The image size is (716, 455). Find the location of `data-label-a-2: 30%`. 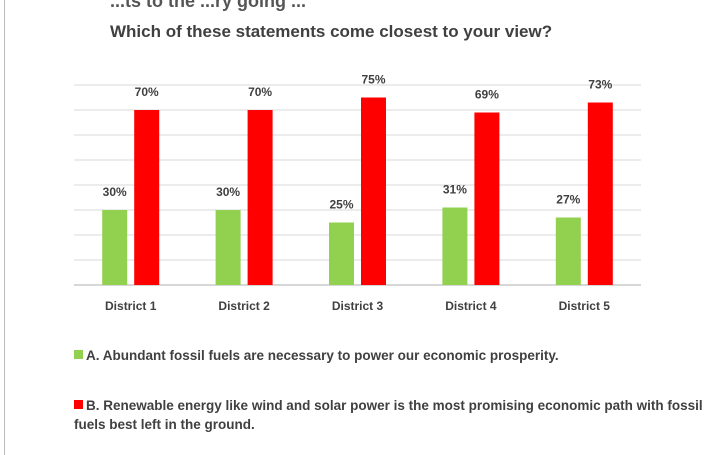

data-label-a-2: 30% is located at coordinates (228, 192).